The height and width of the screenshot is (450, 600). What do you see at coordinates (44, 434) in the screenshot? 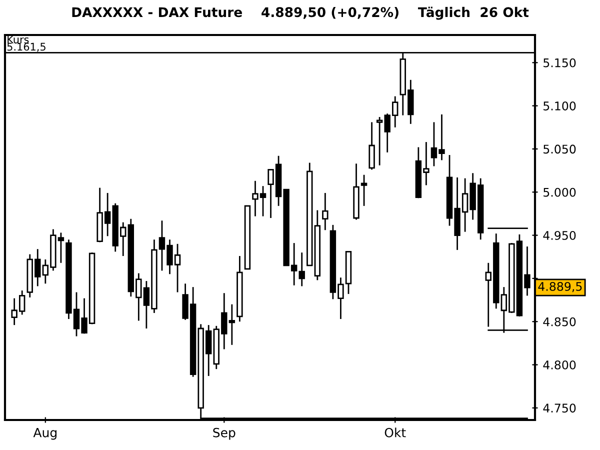
I see `x-tick-label: Aug` at bounding box center [44, 434].